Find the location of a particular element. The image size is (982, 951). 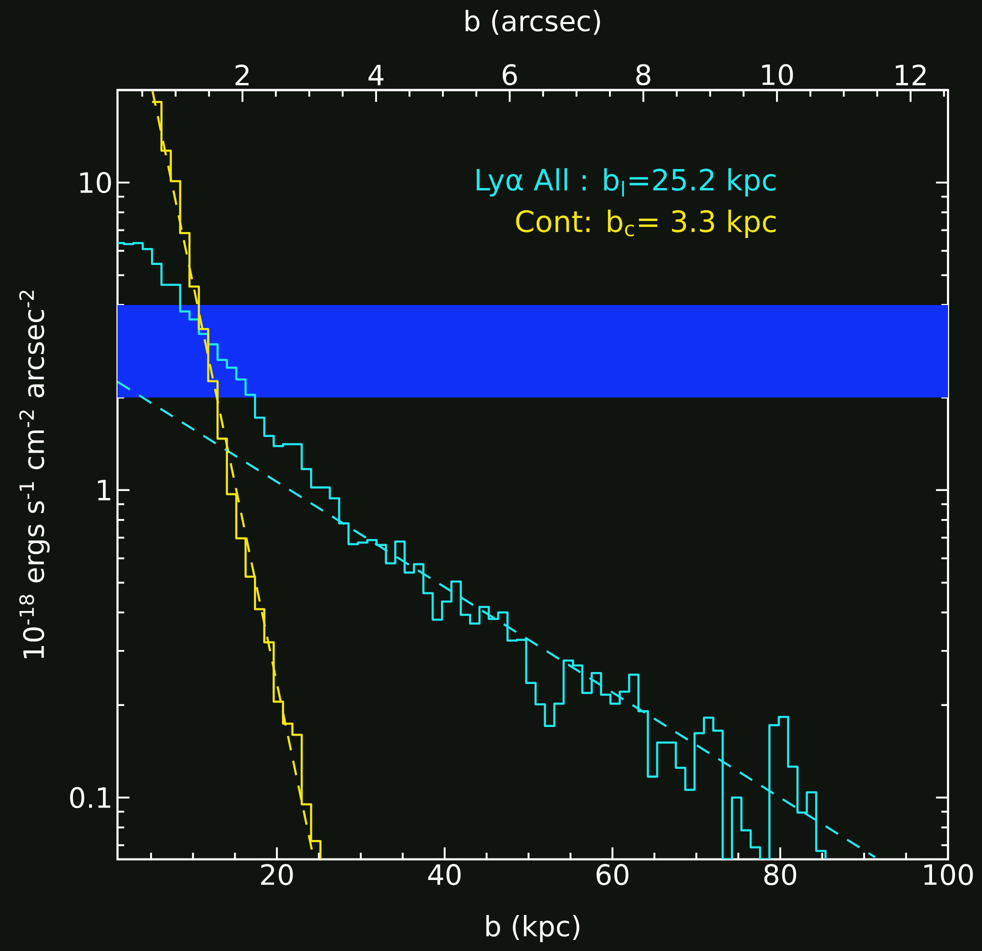

text: Cont: b$_{c}$= 3.3 kpc is located at coordinates (646, 224).